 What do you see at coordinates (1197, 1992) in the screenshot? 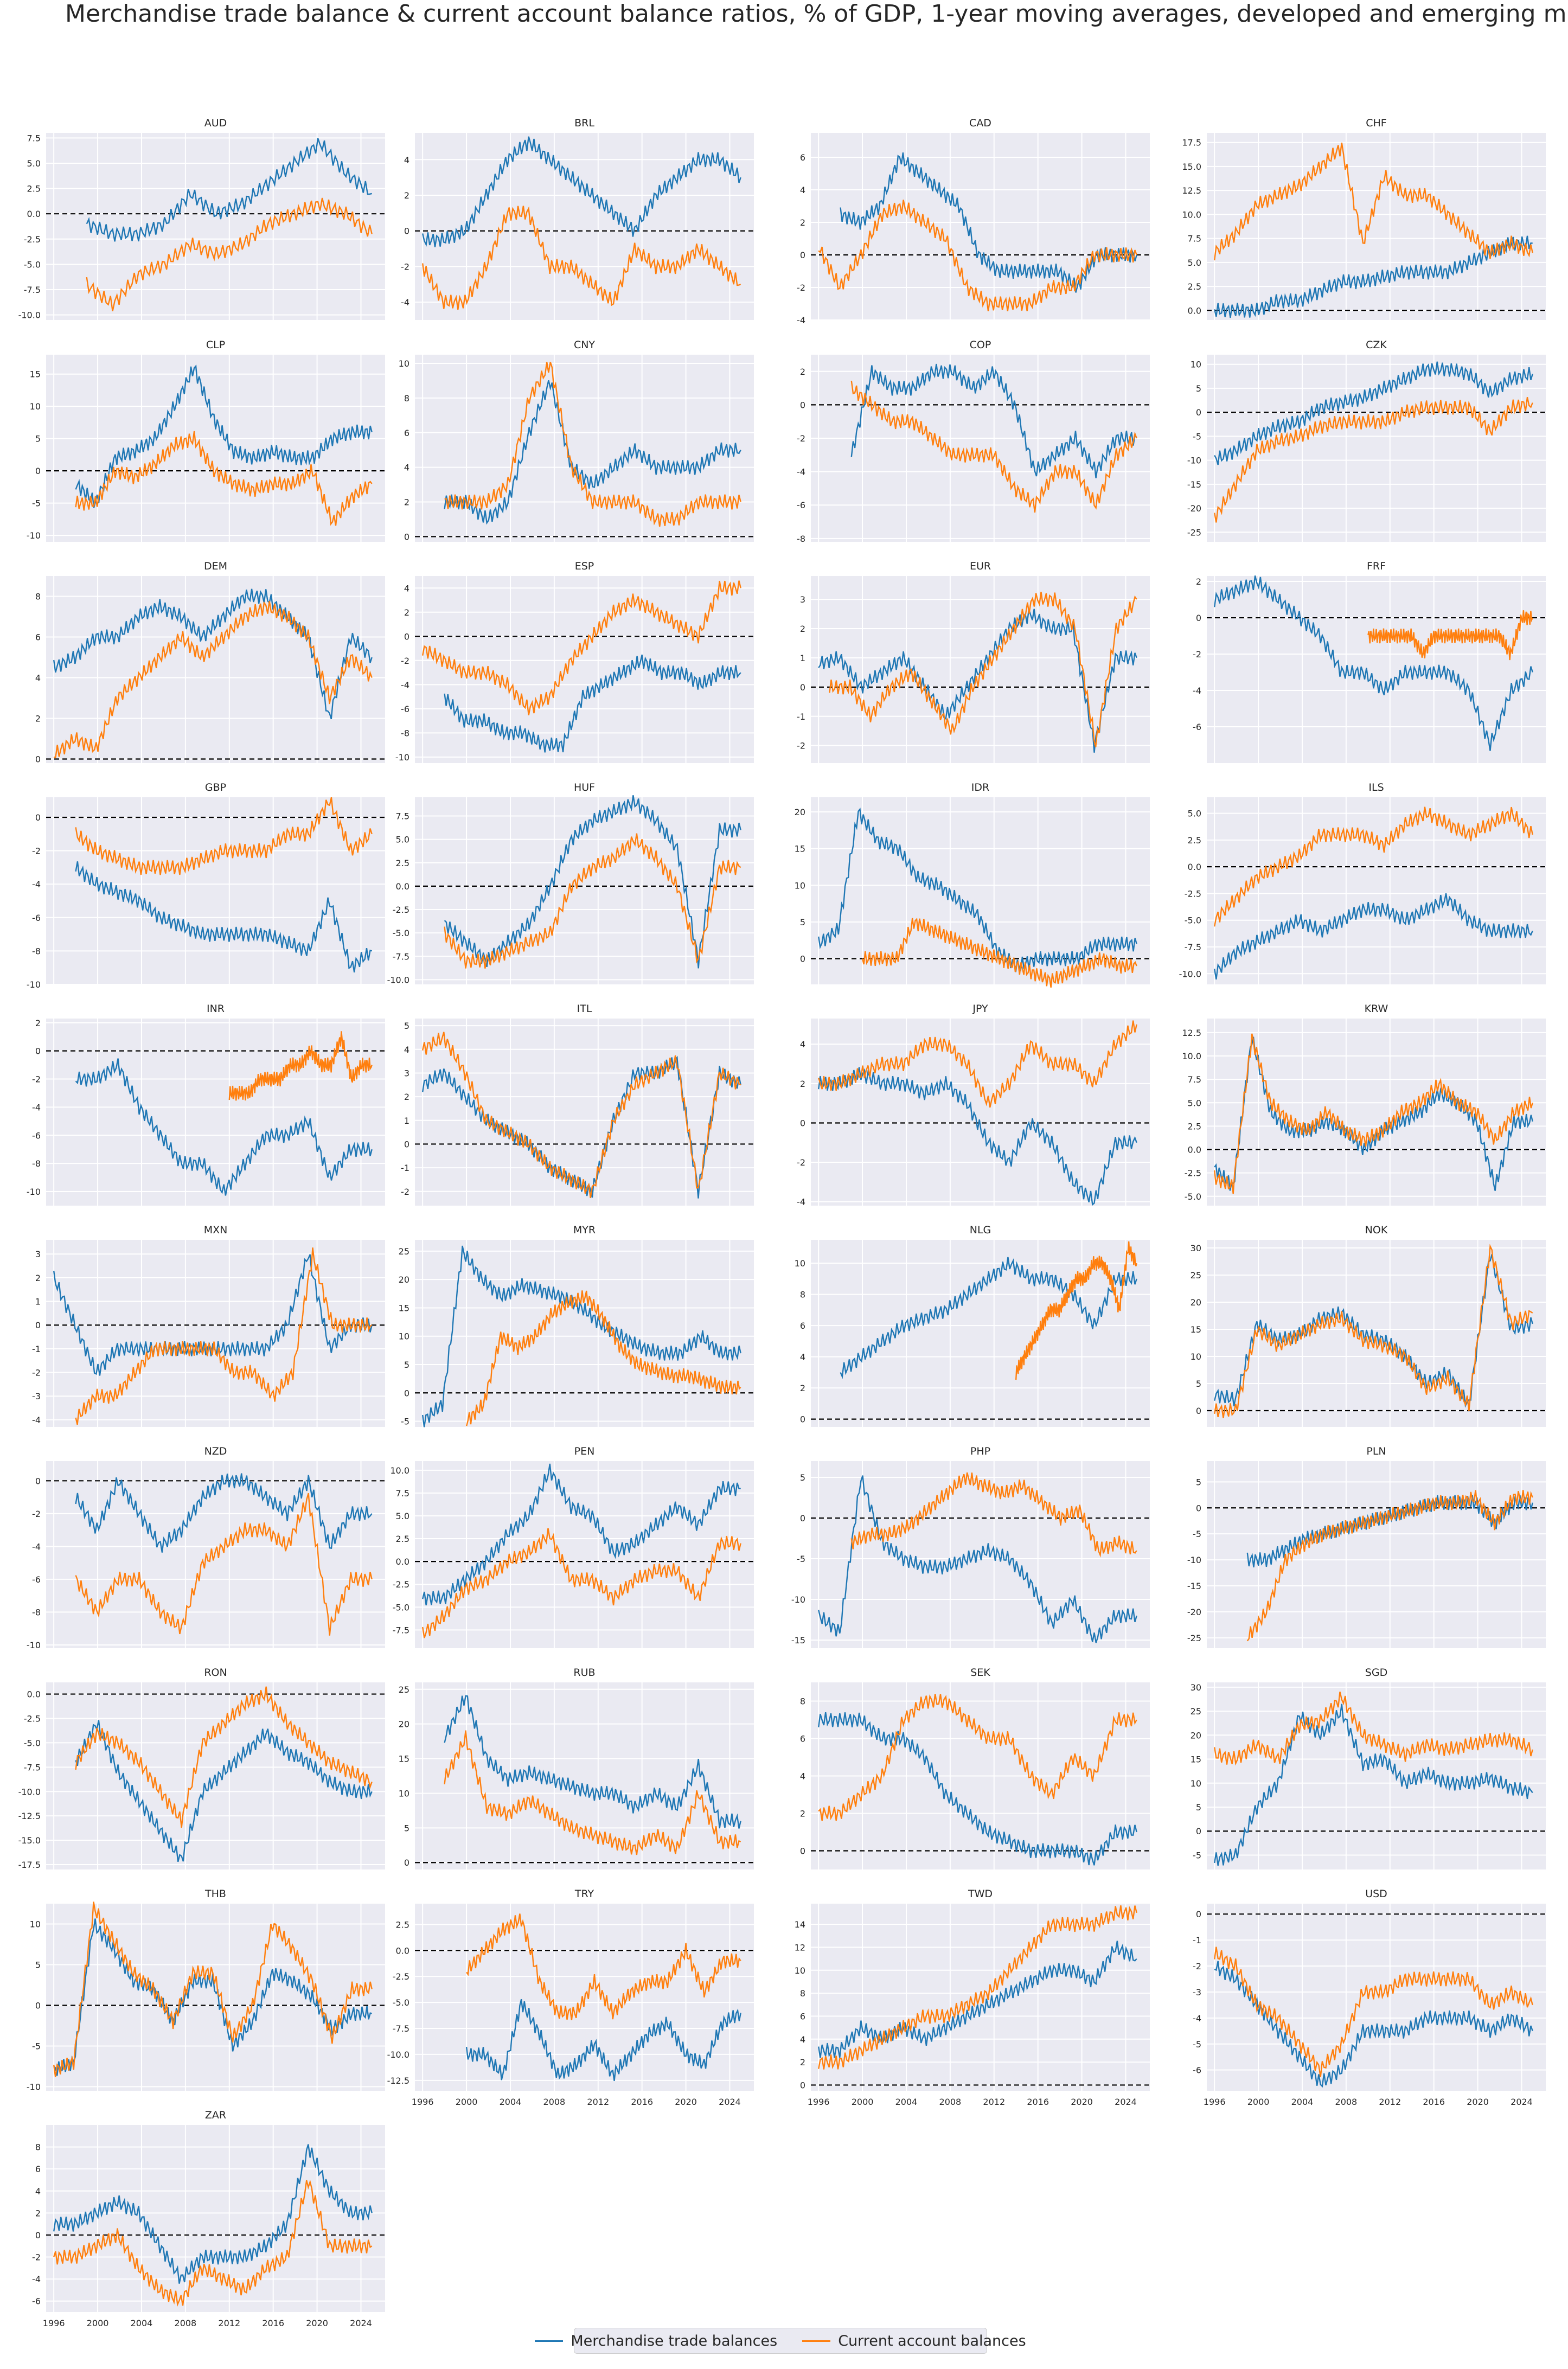
I see `y-tick-label: -3` at bounding box center [1197, 1992].